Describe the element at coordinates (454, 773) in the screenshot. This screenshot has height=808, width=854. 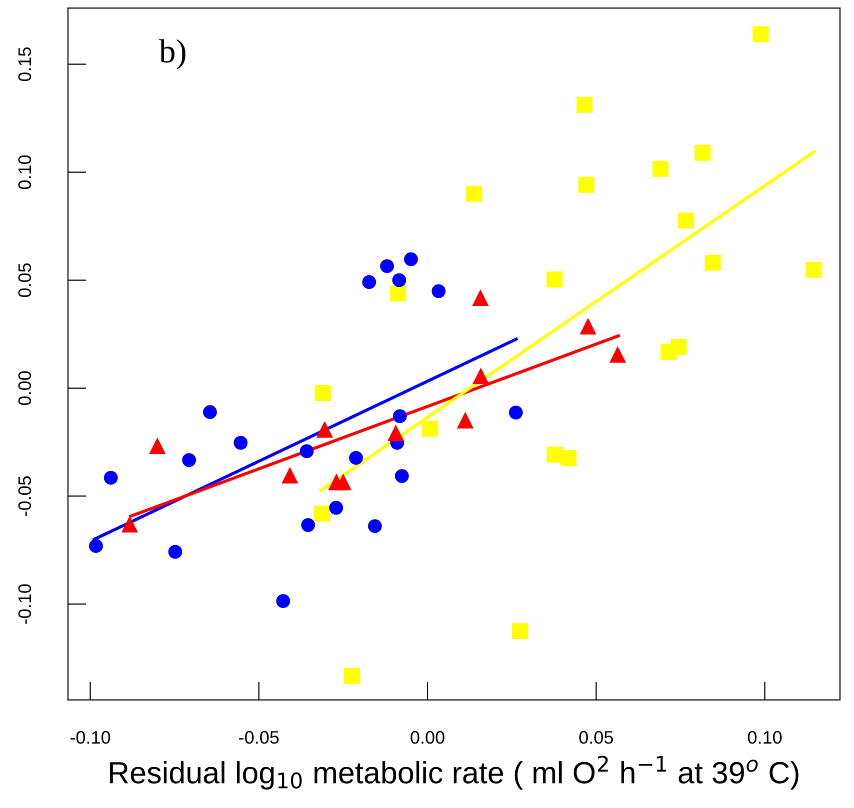
I see `text: Residual log$_{10}$ metabolic rate ( ml O$^{2}$ h$^{−1}$ at 39$^{o}$ C)` at that location.